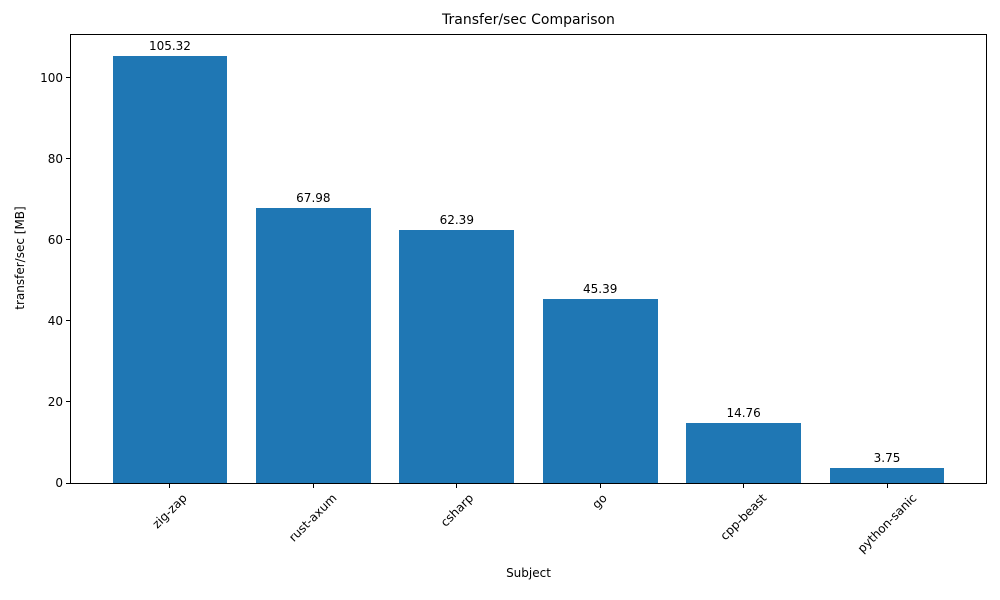  What do you see at coordinates (51, 77) in the screenshot?
I see `y-tick-label: 100` at bounding box center [51, 77].